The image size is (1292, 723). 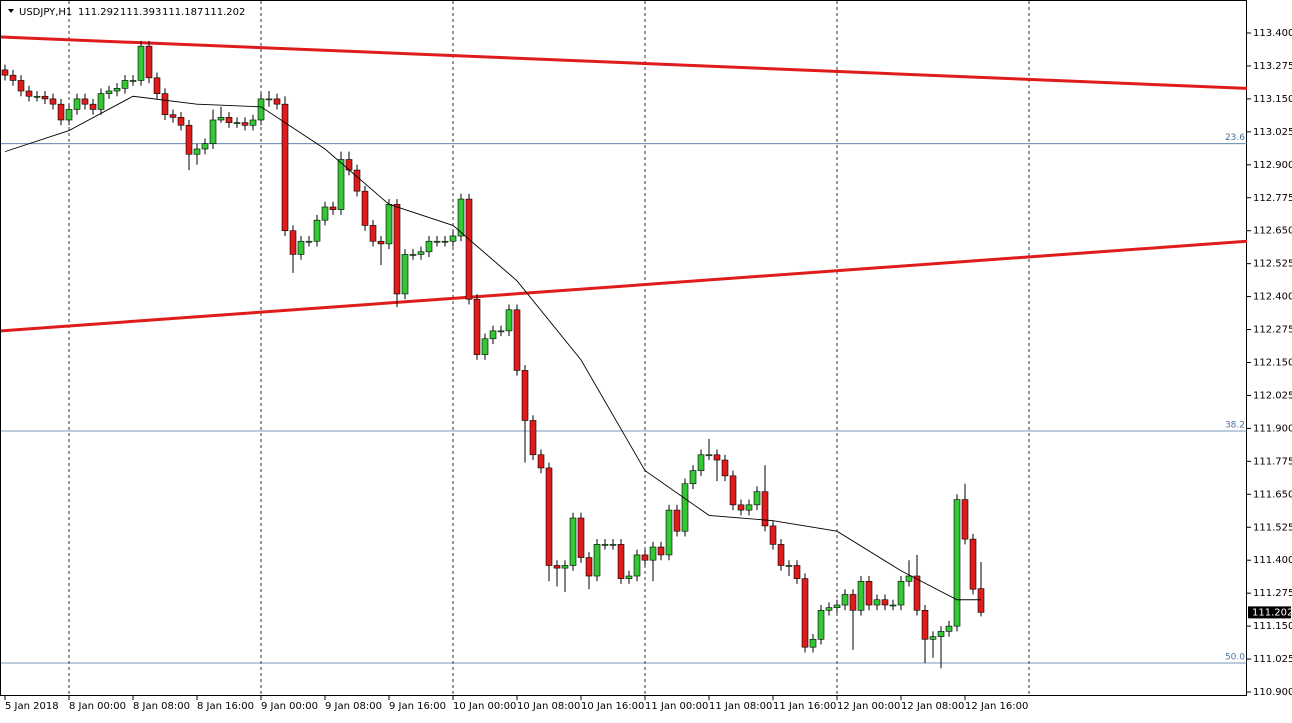 What do you see at coordinates (1272, 297) in the screenshot?
I see `y-tick-label: 112.400` at bounding box center [1272, 297].